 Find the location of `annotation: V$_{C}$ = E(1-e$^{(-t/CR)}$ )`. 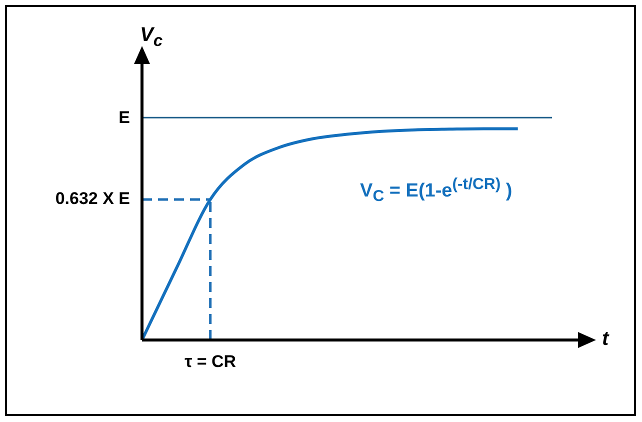

annotation: V$_{C}$ = E(1-e$^{(-t/CR)}$ ) is located at coordinates (436, 191).